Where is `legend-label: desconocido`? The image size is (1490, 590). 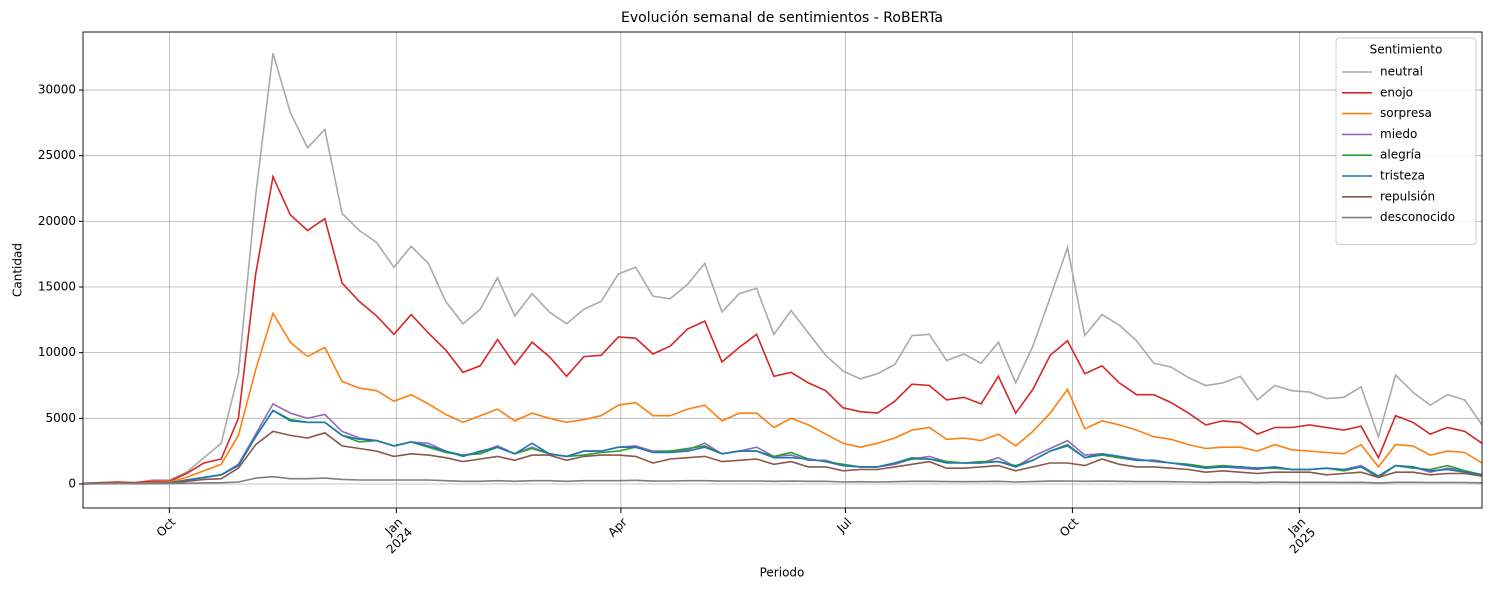
legend-label: desconocido is located at coordinates (1417, 217).